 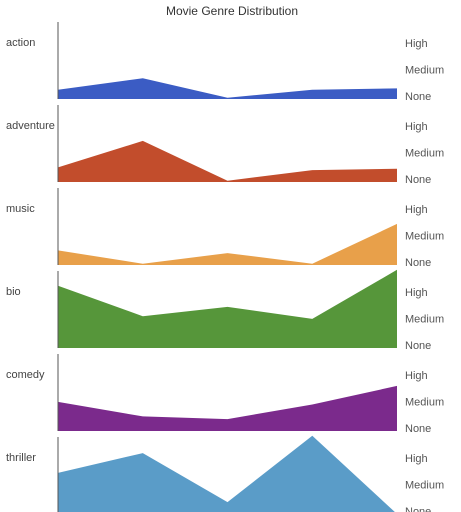 What do you see at coordinates (418, 263) in the screenshot?
I see `level-label-music-none: None` at bounding box center [418, 263].